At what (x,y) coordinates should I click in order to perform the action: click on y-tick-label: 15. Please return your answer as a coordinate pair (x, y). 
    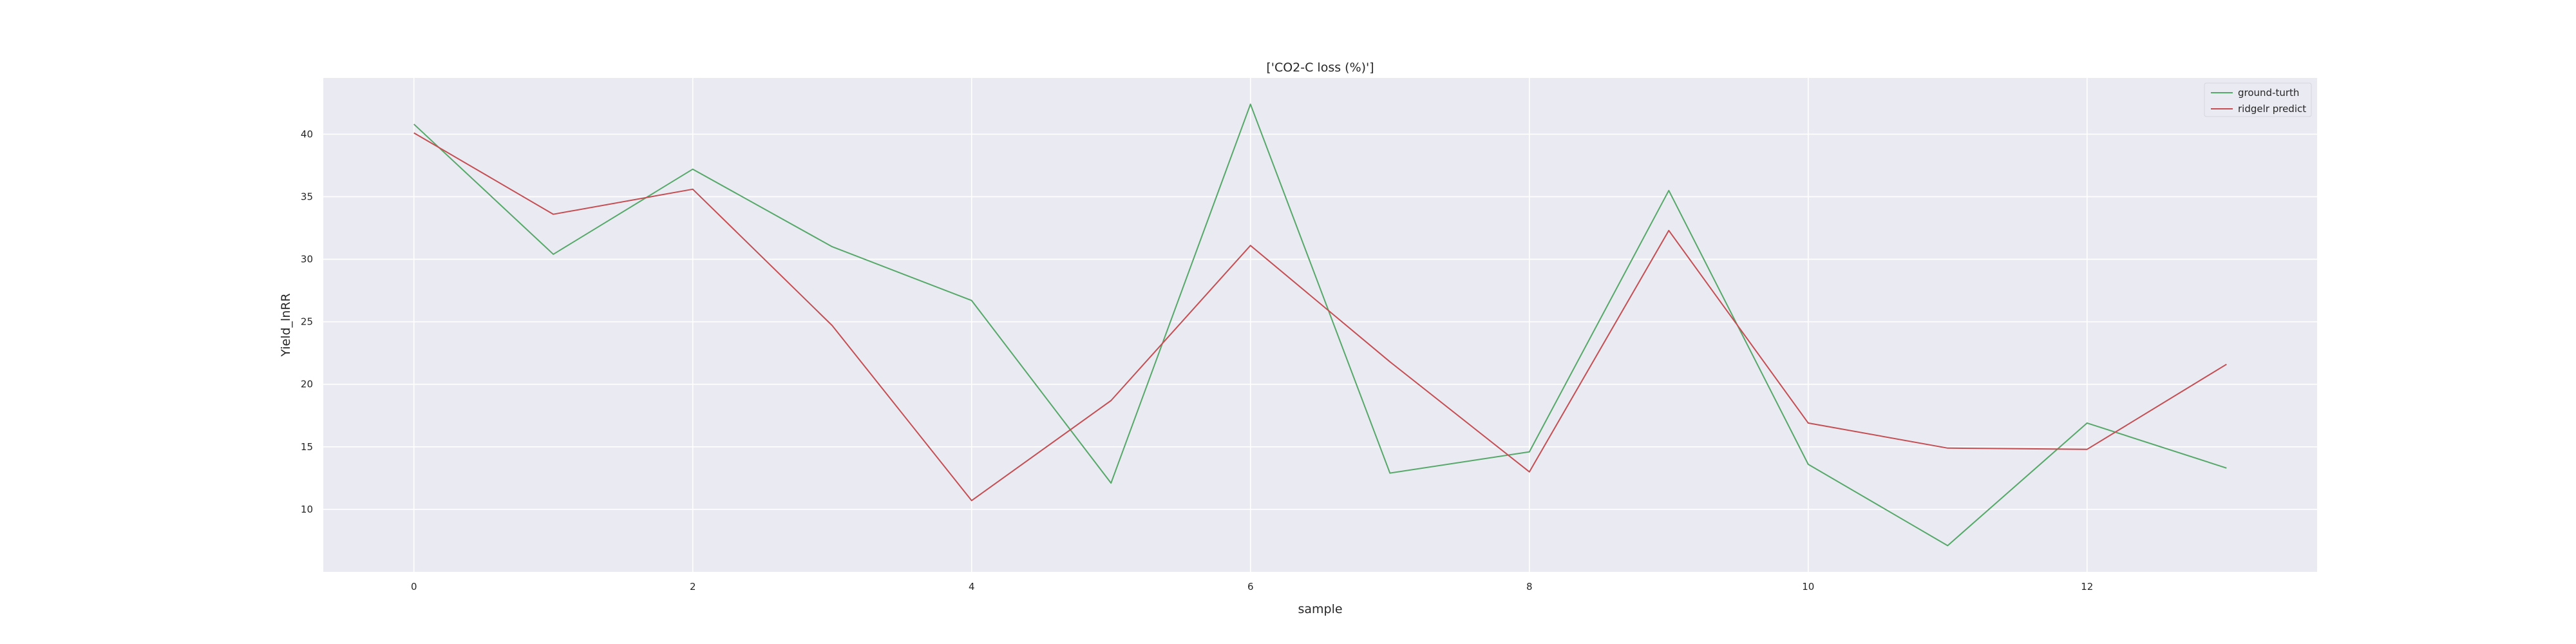
    Looking at the image, I should click on (307, 447).